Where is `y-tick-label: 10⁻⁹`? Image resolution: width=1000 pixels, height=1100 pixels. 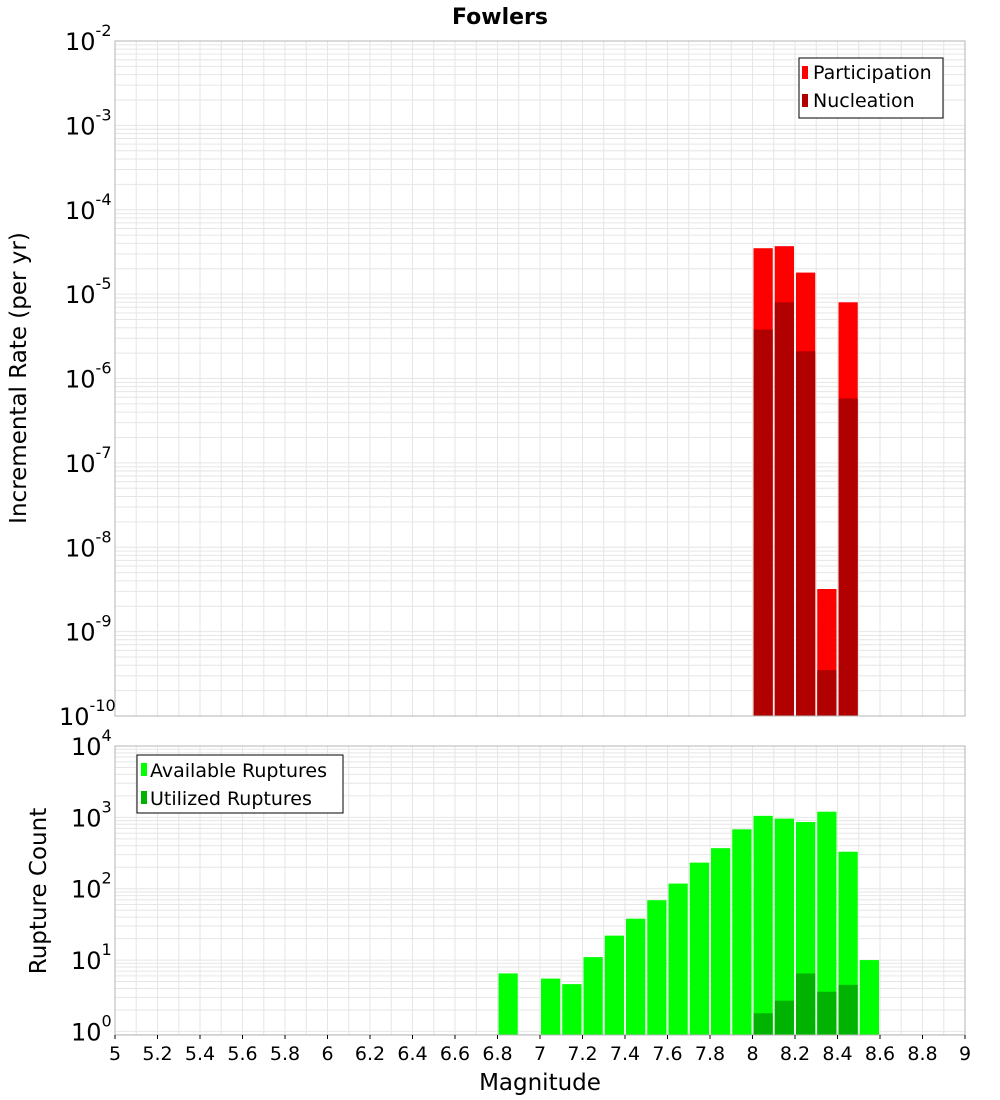
y-tick-label: 10⁻⁹ is located at coordinates (88, 629).